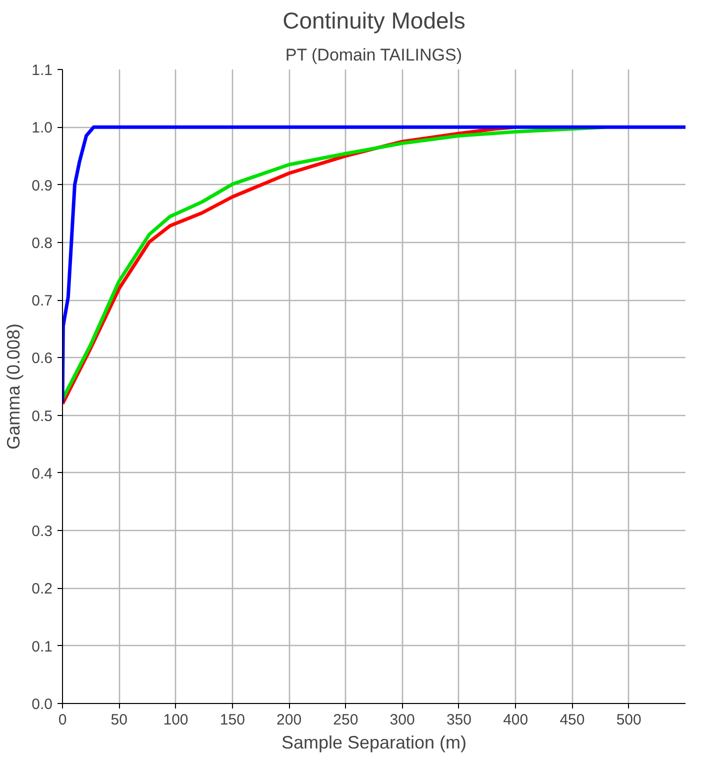 This screenshot has height=767, width=712. Describe the element at coordinates (515, 720) in the screenshot. I see `x-tick-label: 400` at that location.